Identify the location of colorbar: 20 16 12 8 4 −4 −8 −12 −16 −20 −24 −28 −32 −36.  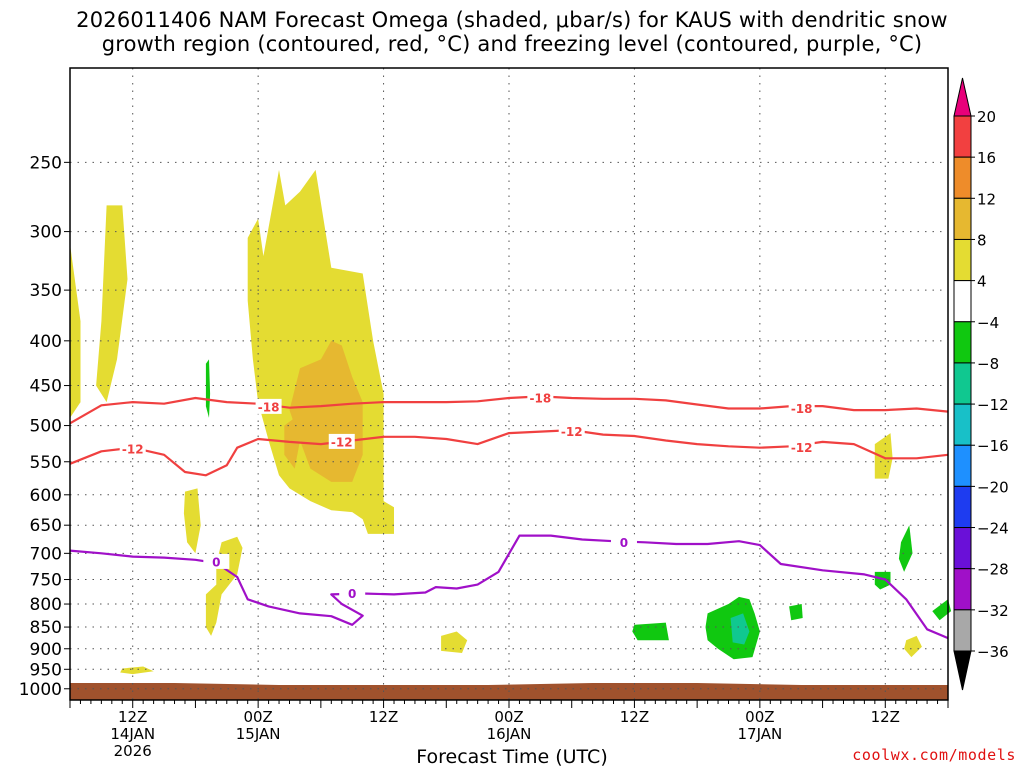
(981, 384).